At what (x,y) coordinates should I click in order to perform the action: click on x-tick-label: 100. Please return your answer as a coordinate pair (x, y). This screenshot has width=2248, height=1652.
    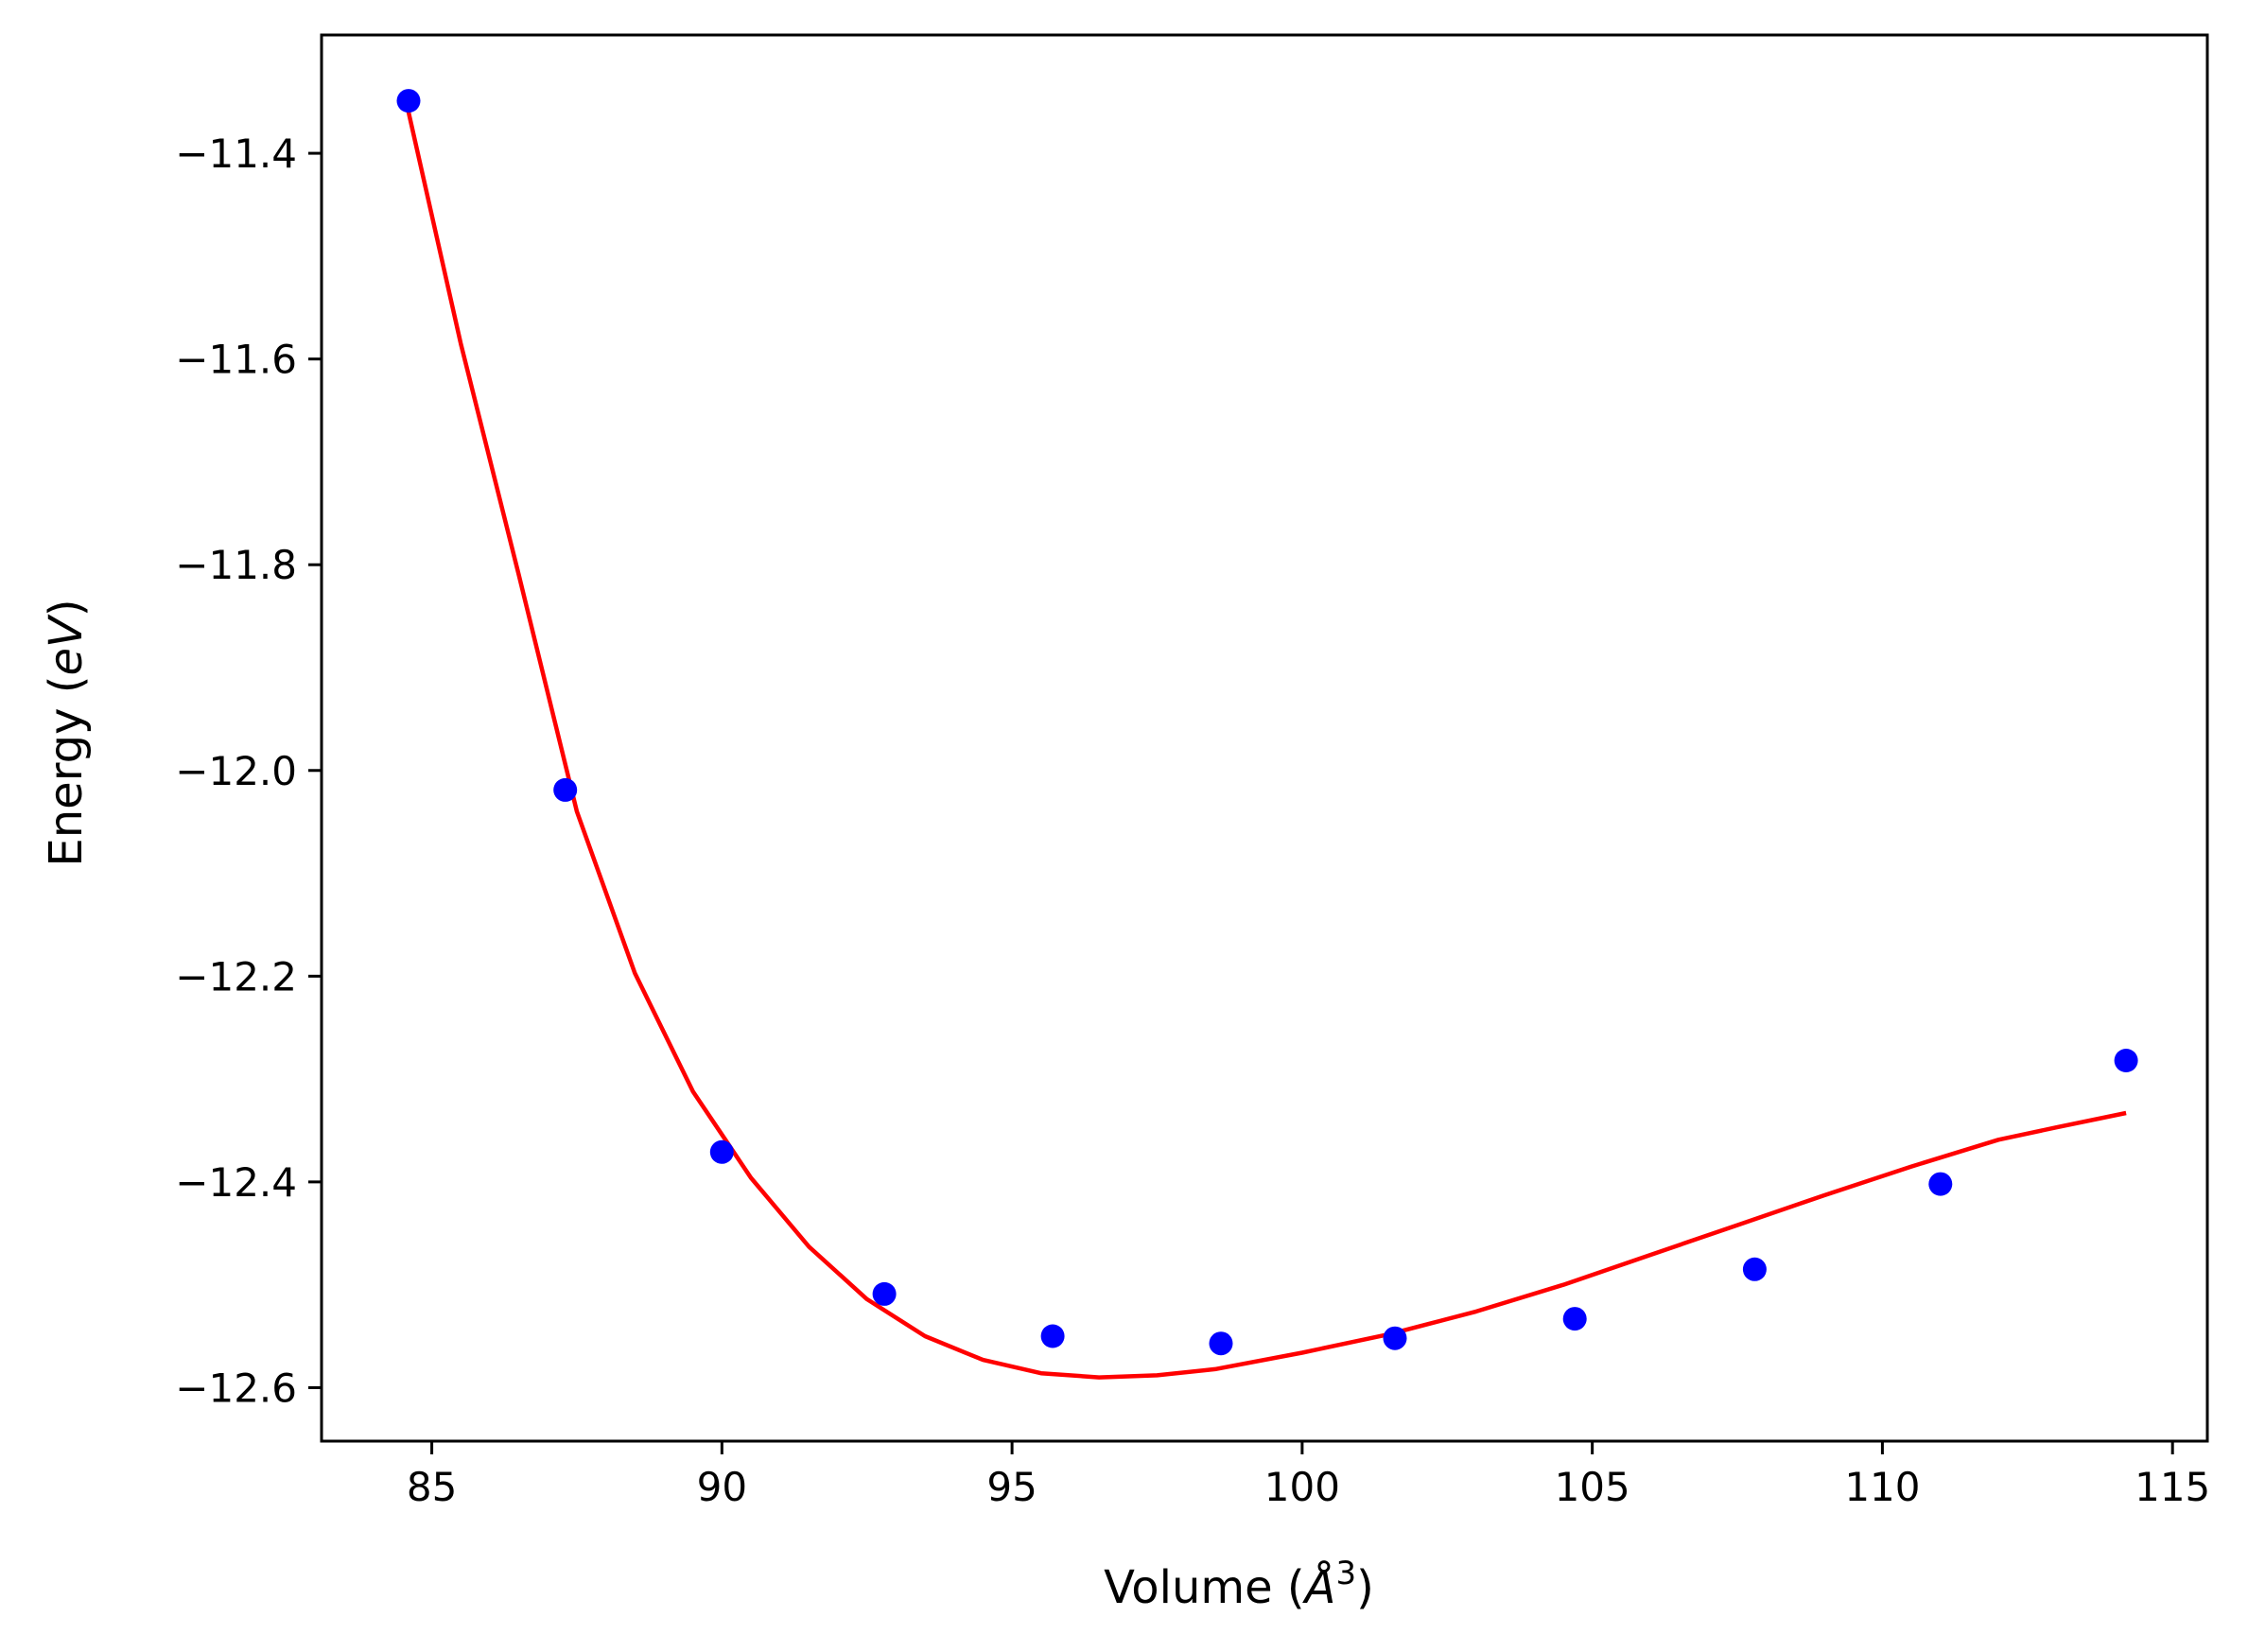
    Looking at the image, I should click on (1302, 1487).